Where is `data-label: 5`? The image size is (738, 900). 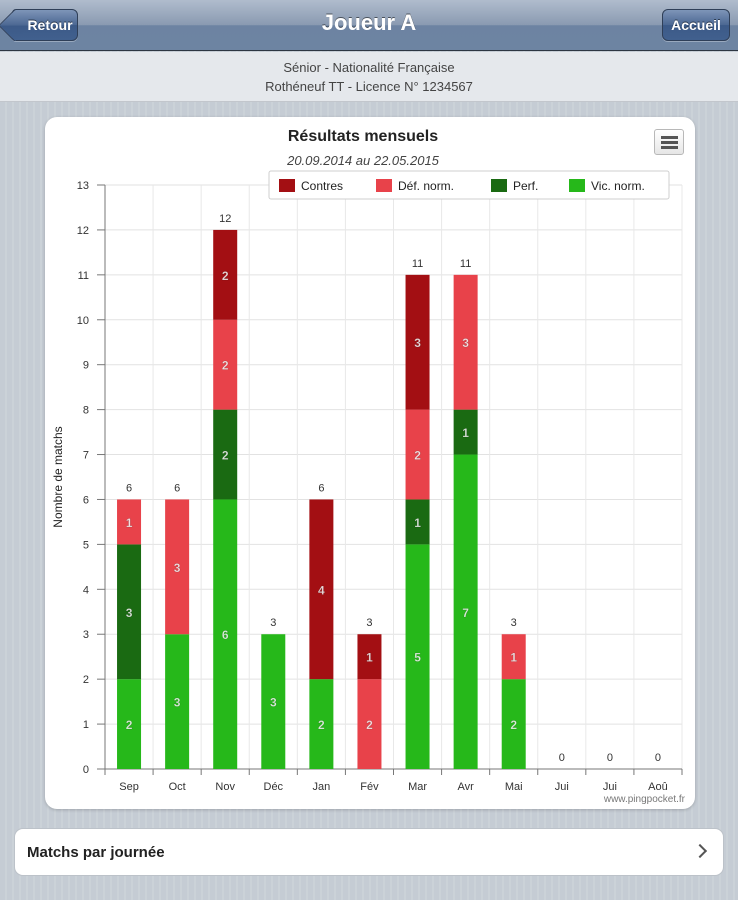
data-label: 5 is located at coordinates (417, 658).